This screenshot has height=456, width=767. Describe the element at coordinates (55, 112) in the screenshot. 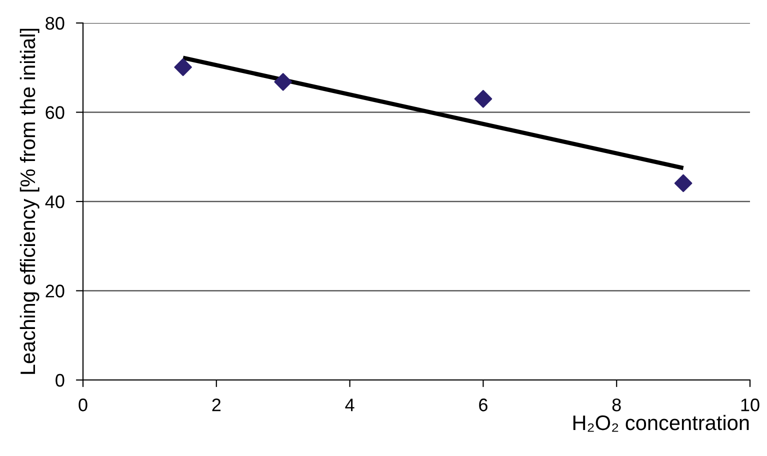

I see `y-tick-label: 60` at that location.